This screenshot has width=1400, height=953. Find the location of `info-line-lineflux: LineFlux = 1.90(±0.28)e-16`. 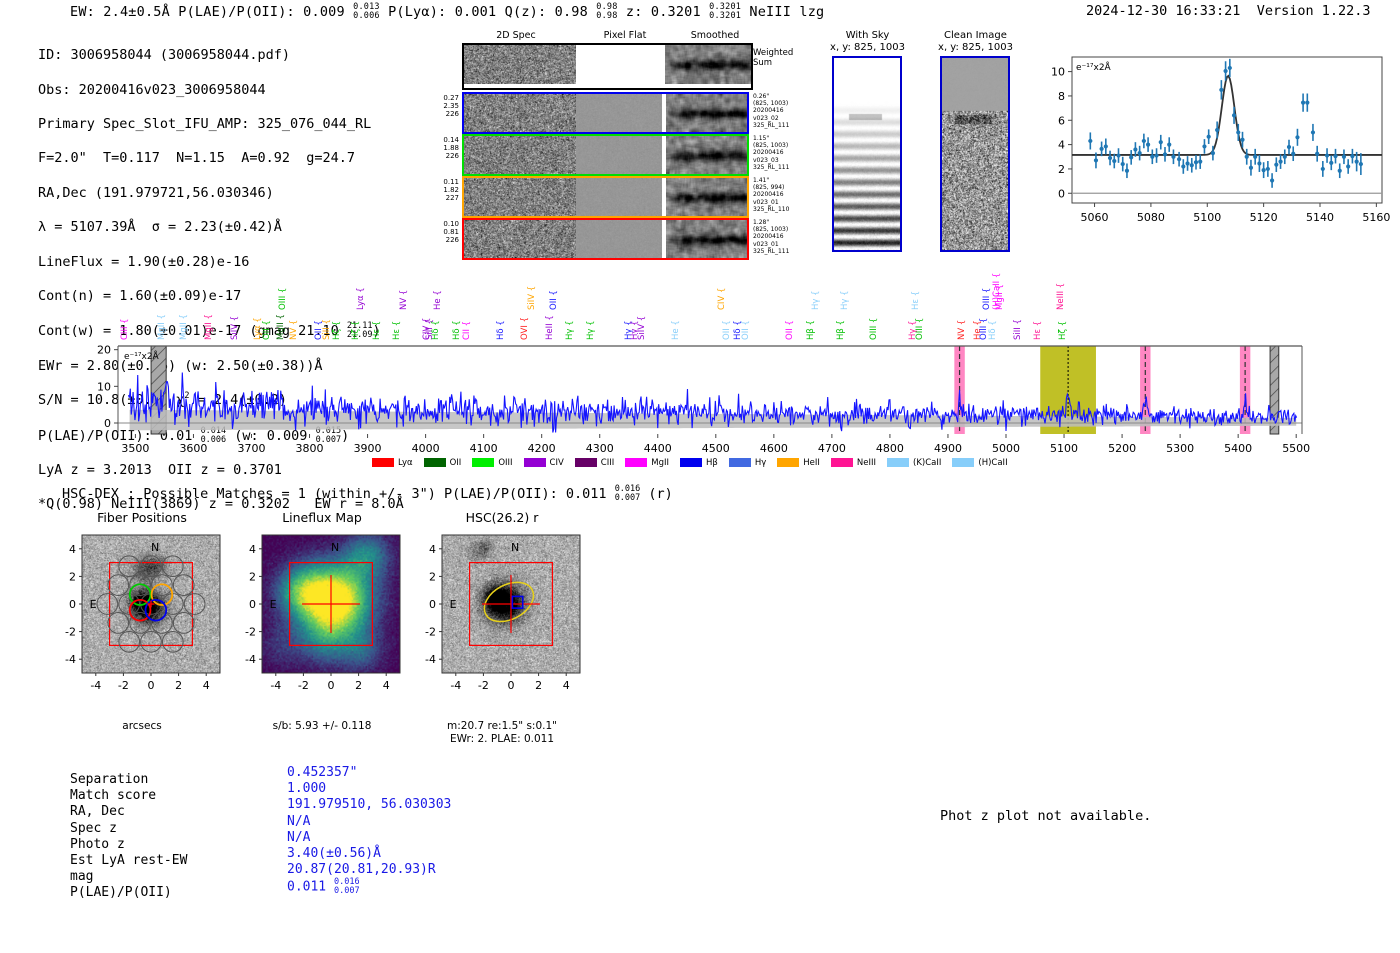

info-line-lineflux: LineFlux = 1.90(±0.28)e-16 is located at coordinates (144, 261).